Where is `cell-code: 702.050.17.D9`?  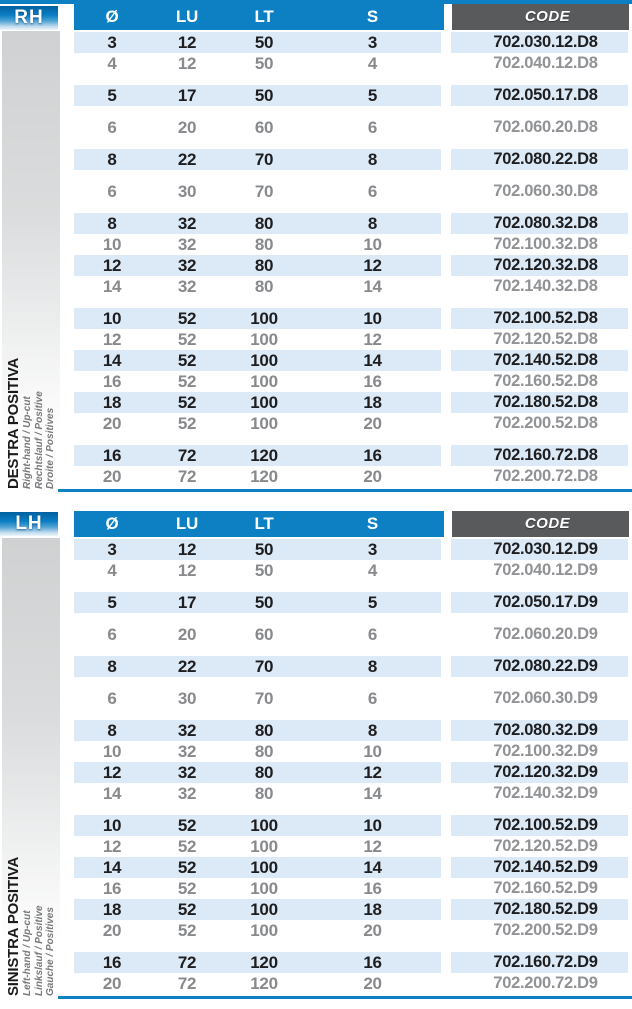 cell-code: 702.050.17.D9 is located at coordinates (545, 602).